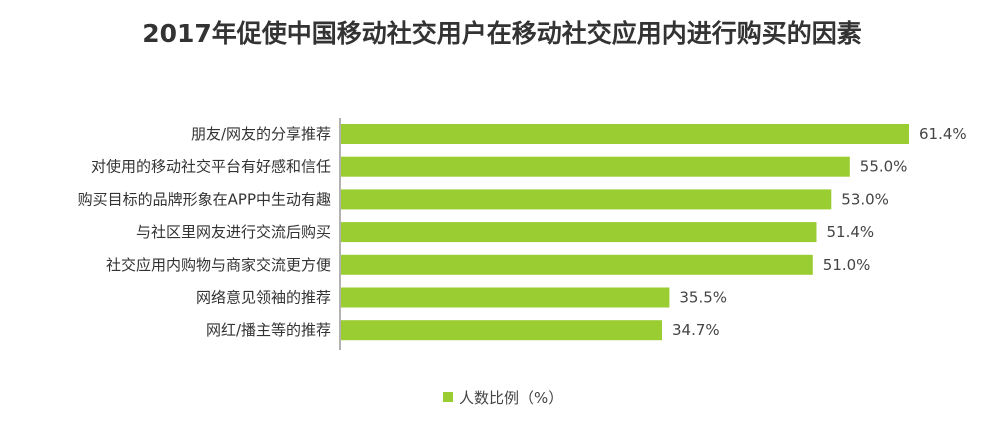  Describe the element at coordinates (703, 298) in the screenshot. I see `value-label-5: 35.5%` at that location.